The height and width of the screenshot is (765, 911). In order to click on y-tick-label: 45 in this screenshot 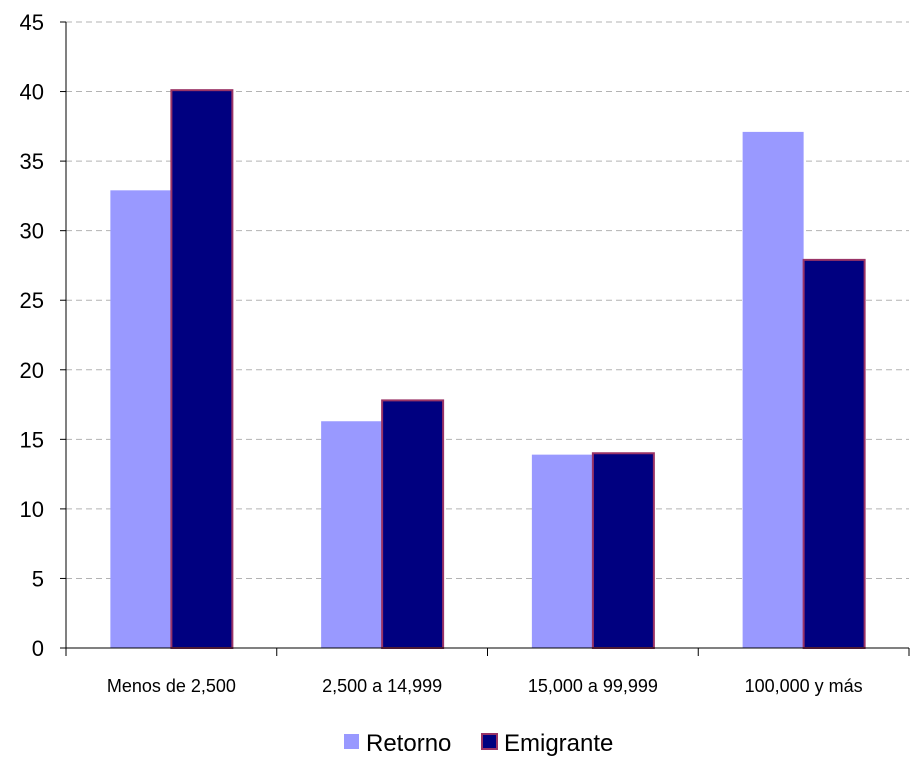, I will do `click(32, 22)`.